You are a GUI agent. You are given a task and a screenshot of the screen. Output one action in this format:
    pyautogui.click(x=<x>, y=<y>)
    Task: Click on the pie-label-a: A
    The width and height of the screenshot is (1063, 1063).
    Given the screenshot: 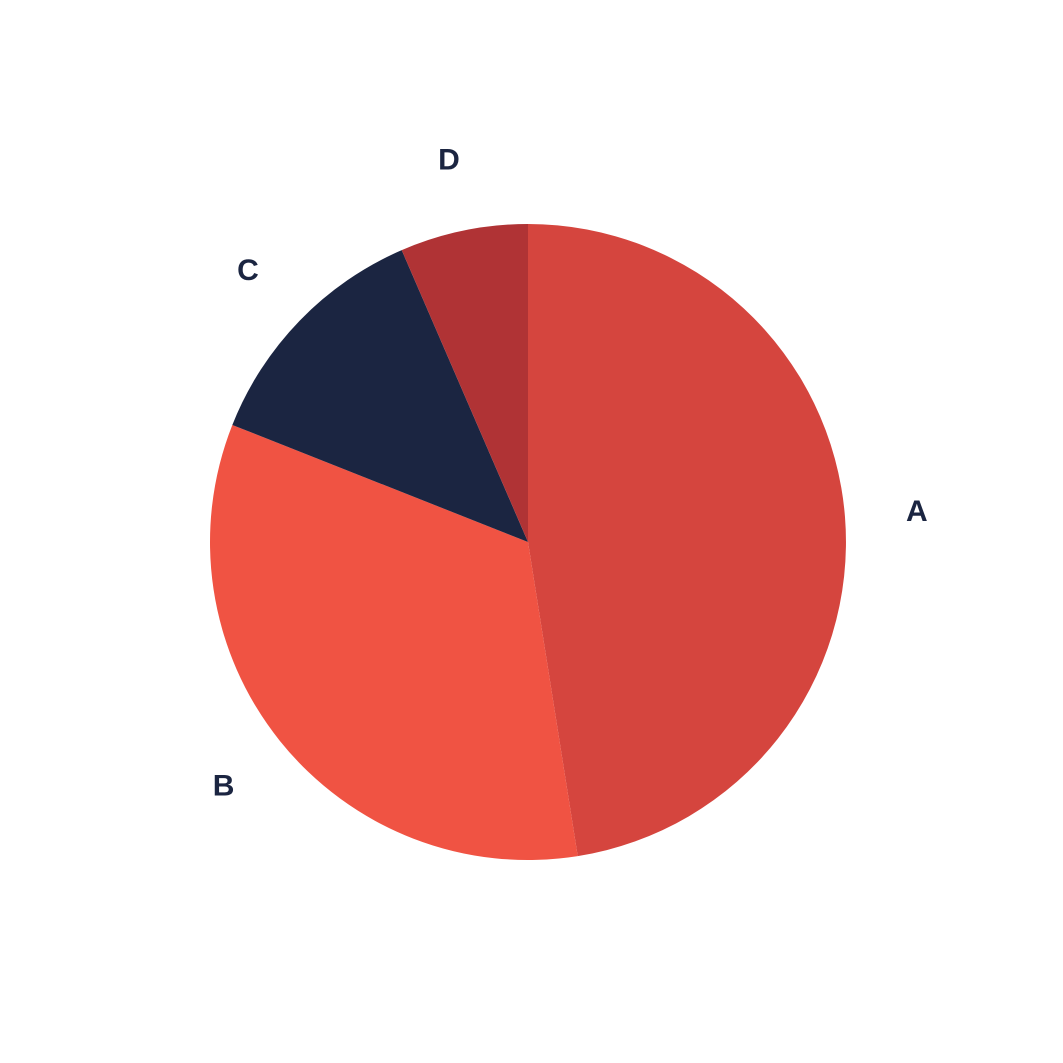 What is the action you would take?
    pyautogui.click(x=917, y=511)
    